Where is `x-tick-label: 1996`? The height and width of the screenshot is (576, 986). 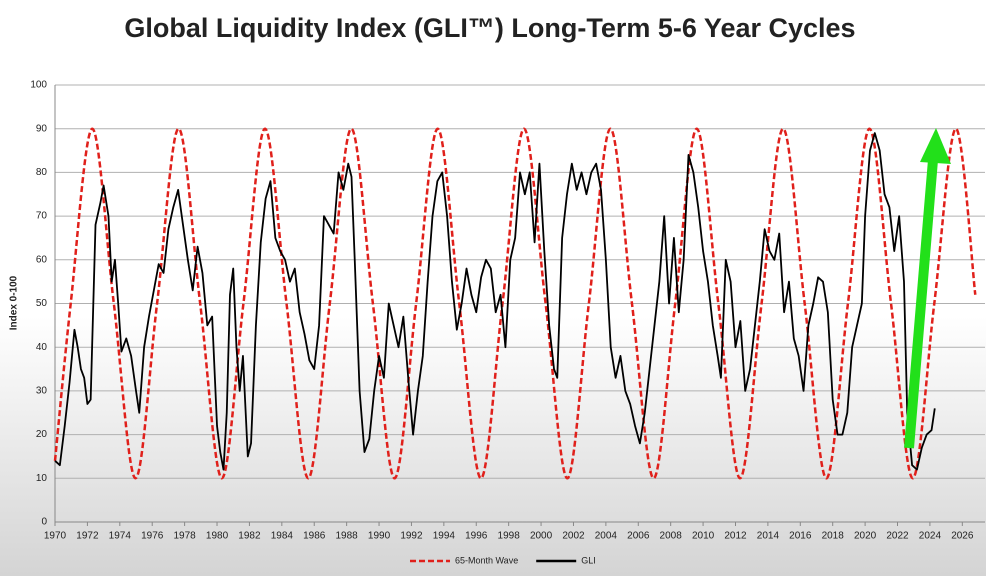 x-tick-label: 1996 is located at coordinates (476, 536).